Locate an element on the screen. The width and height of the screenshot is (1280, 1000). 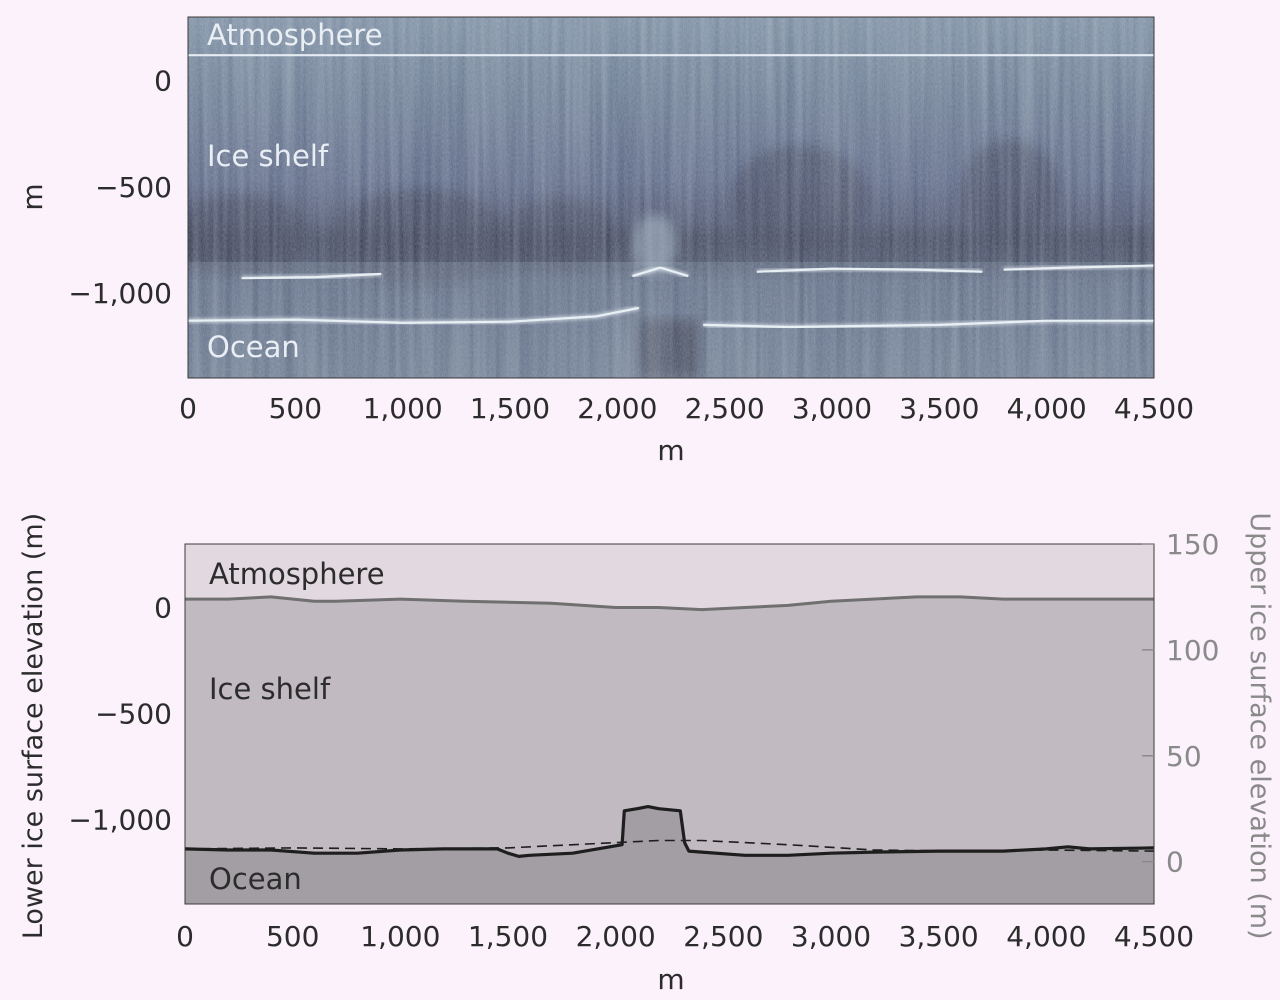
interpretation-x-tick-label: 3,500 is located at coordinates (939, 936).